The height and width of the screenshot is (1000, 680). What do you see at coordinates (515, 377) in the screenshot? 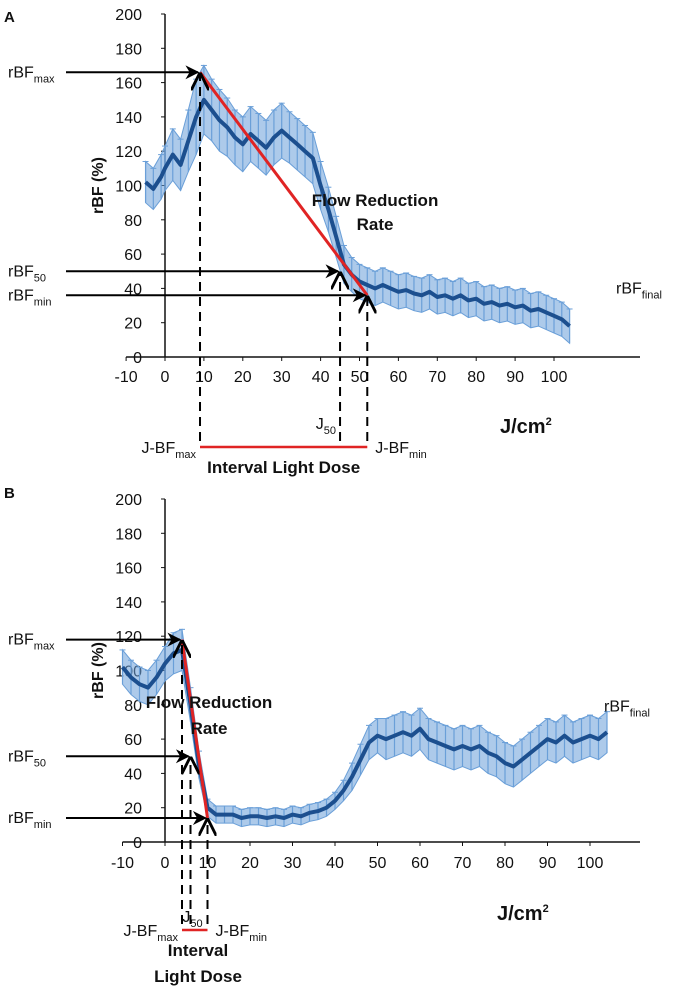
I see `panel-a-xtick-label: 90` at bounding box center [515, 377].